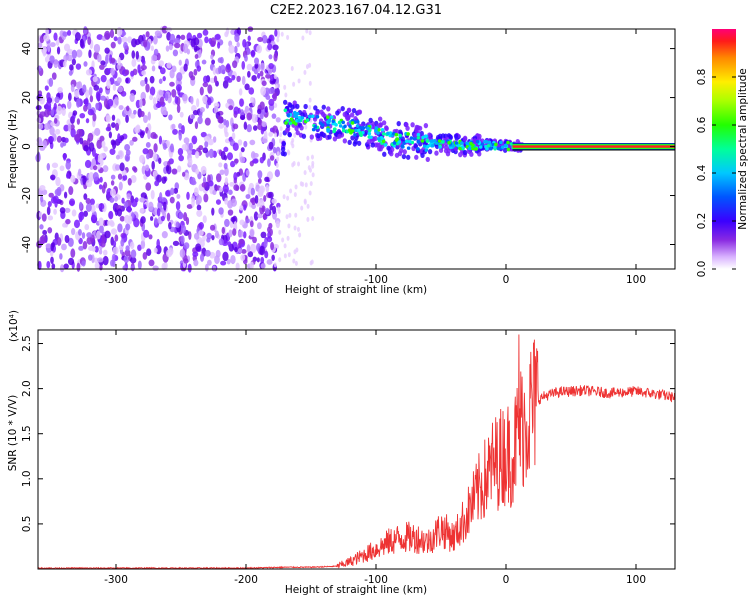 This screenshot has height=600, width=750. What do you see at coordinates (27, 478) in the screenshot?
I see `snr-y-tick-label: 1.0` at bounding box center [27, 478].